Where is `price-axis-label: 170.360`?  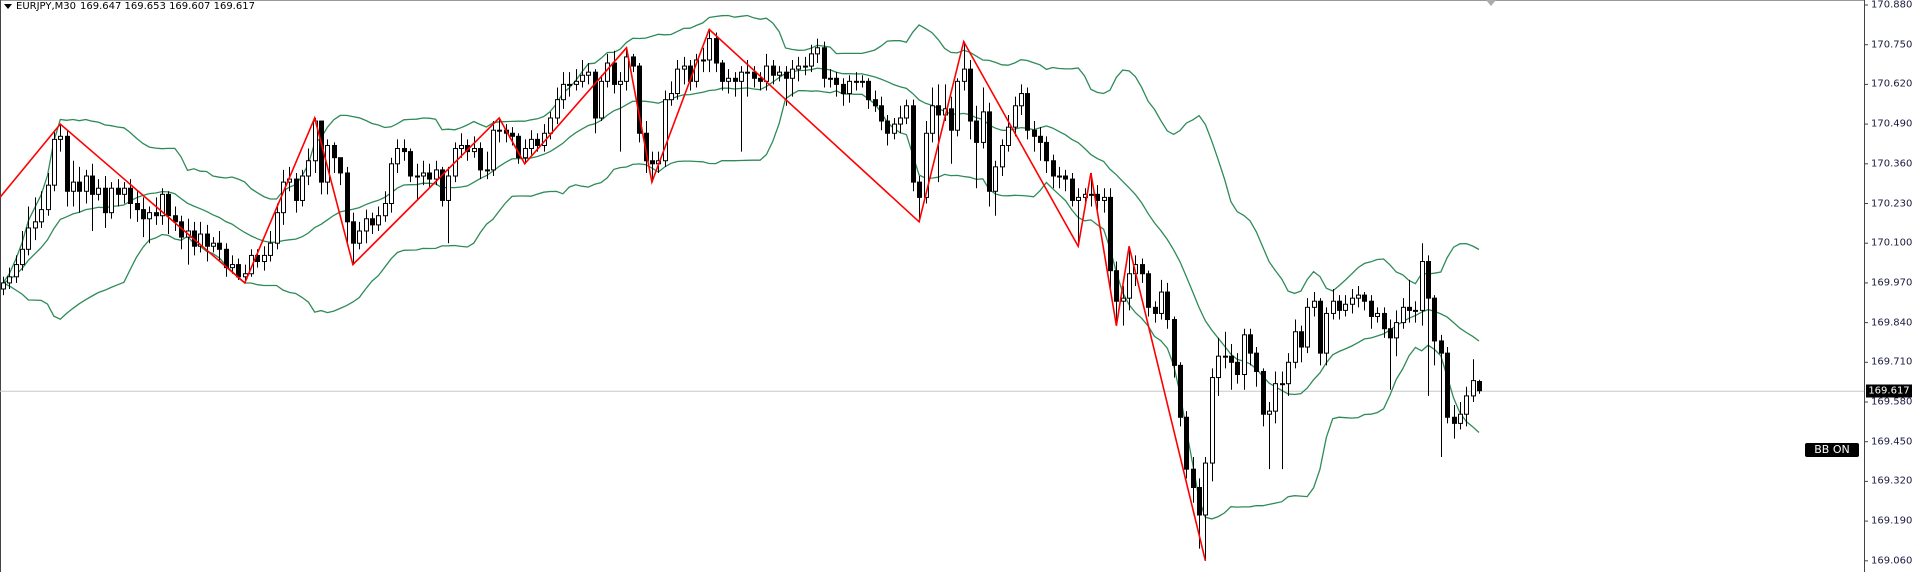
price-axis-label: 170.360 is located at coordinates (1892, 164).